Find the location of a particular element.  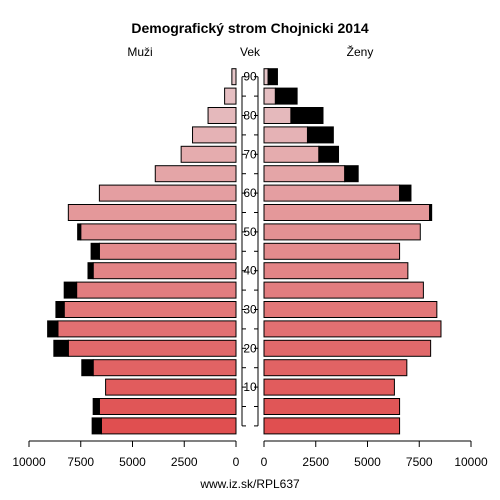

age-tick-label: 20 is located at coordinates (250, 348).